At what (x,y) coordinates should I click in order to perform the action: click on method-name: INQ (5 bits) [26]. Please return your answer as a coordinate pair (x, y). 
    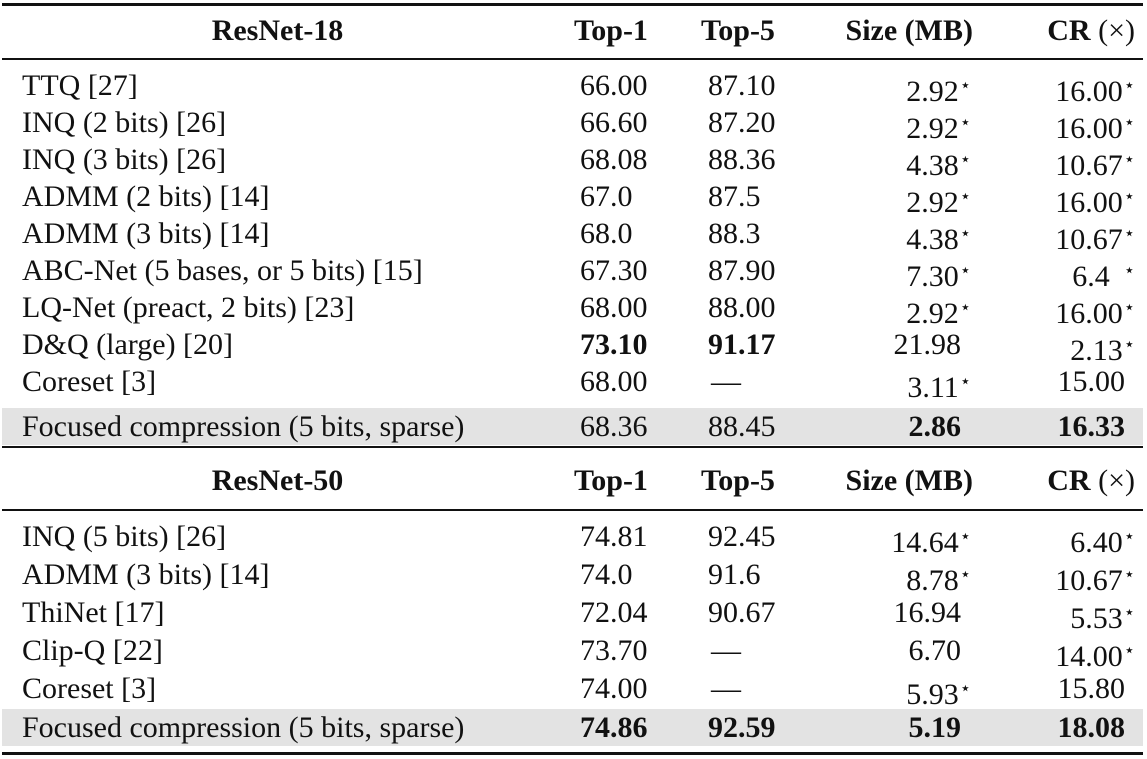
    Looking at the image, I should click on (124, 536).